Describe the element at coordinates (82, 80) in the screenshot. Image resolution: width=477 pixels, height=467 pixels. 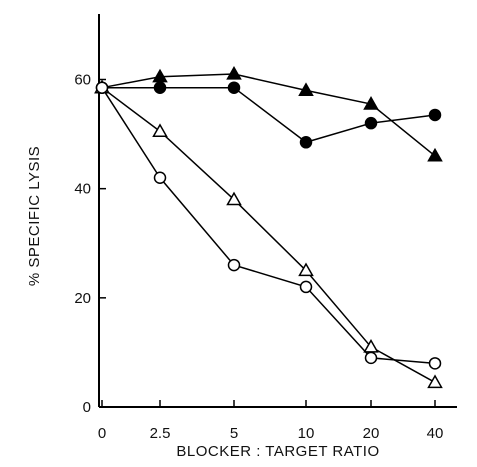
I see `y-tick-label: 60` at that location.